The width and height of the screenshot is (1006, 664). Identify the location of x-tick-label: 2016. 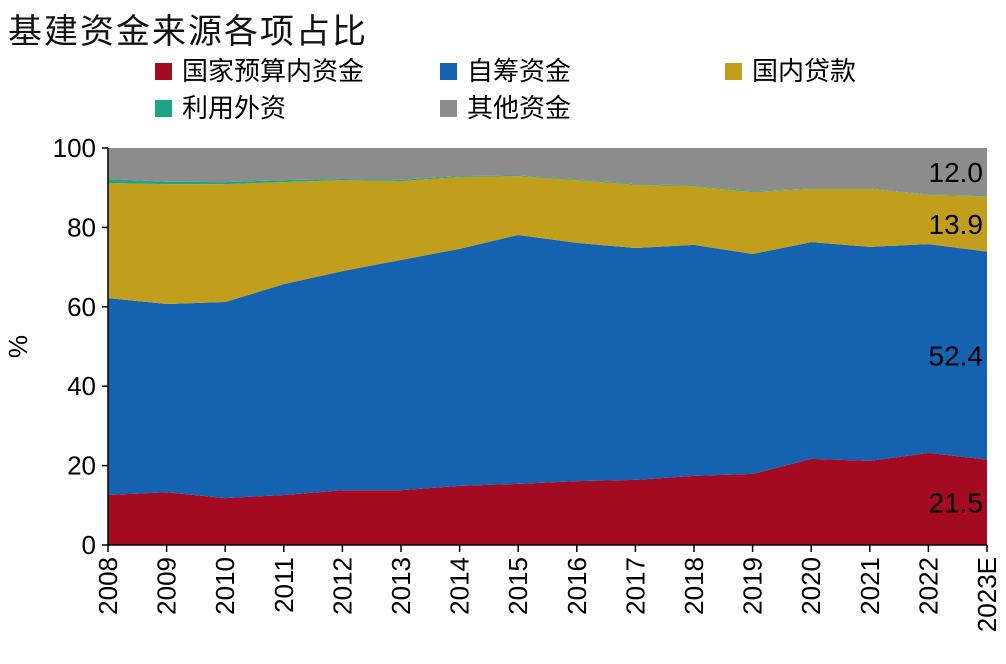
(577, 586).